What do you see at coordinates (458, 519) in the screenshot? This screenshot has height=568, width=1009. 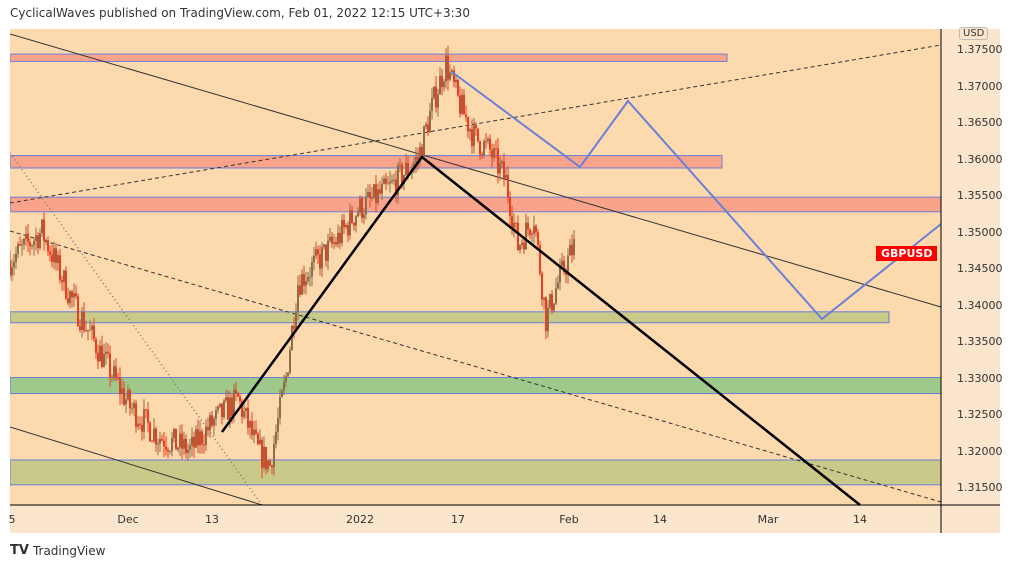 I see `time-tick: 17` at bounding box center [458, 519].